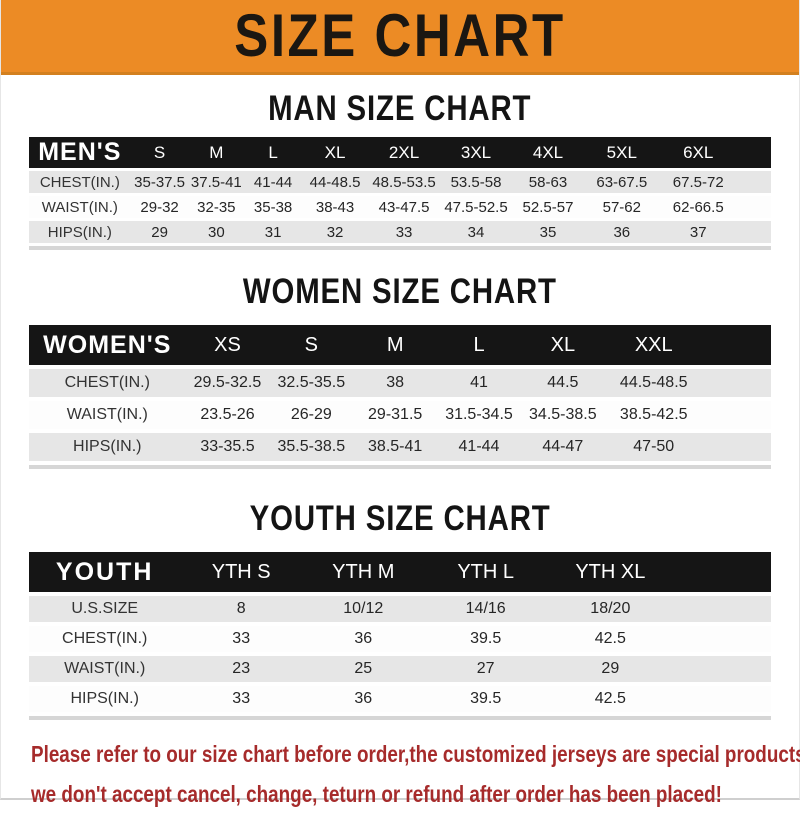 The width and height of the screenshot is (800, 816). What do you see at coordinates (241, 572) in the screenshot?
I see `column-header: YTH S` at bounding box center [241, 572].